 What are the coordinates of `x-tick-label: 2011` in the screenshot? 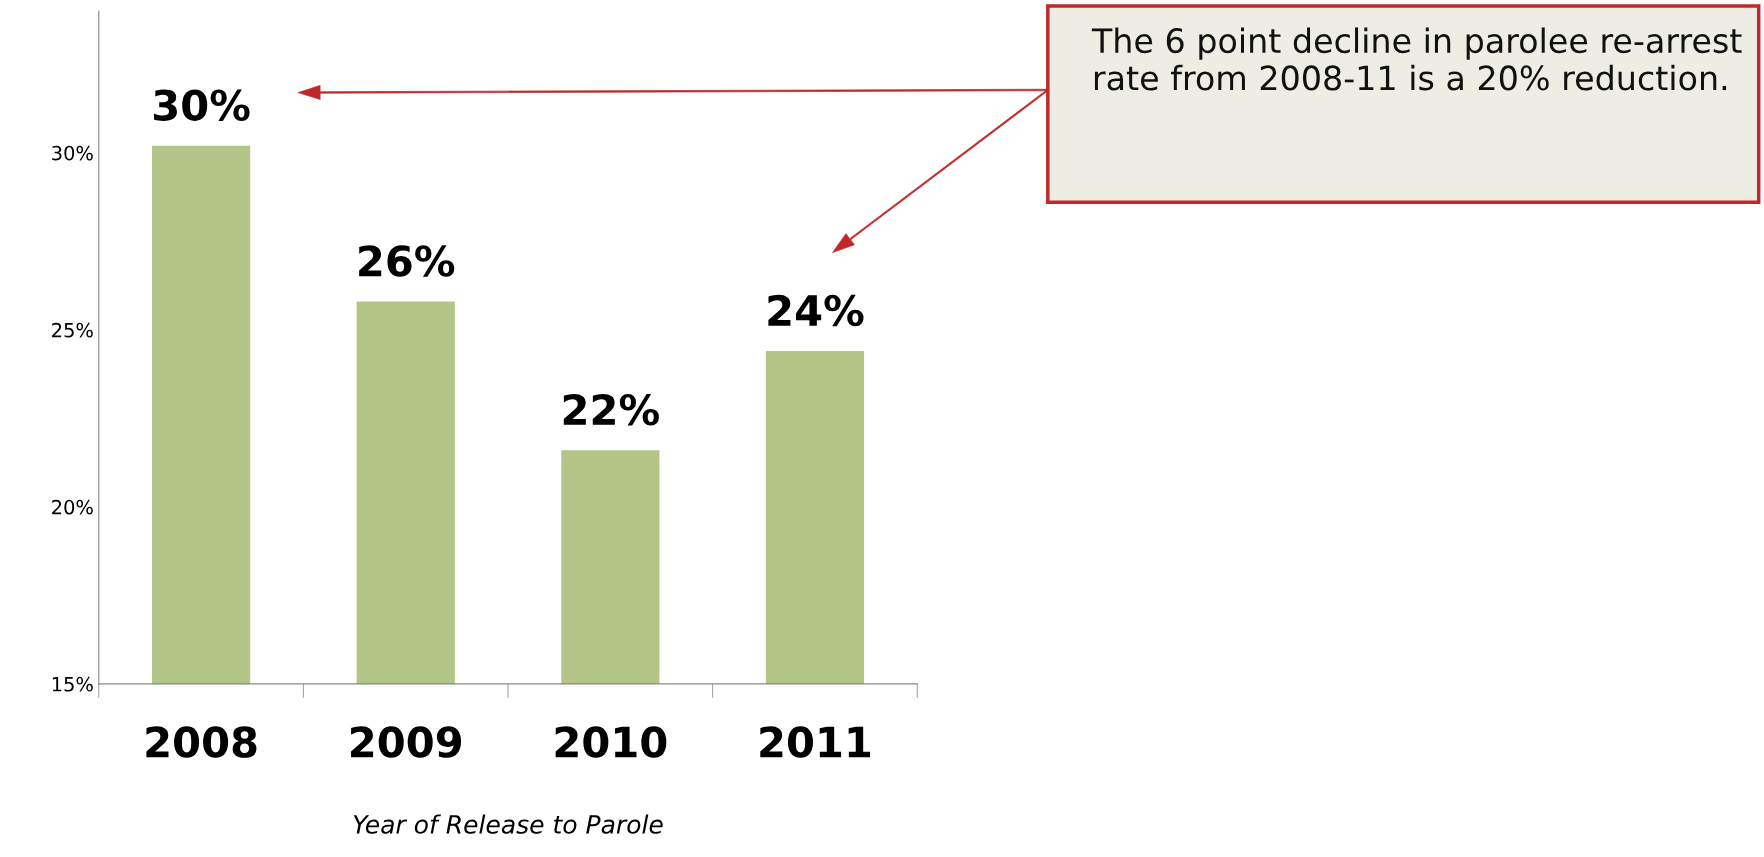 It's located at (815, 742).